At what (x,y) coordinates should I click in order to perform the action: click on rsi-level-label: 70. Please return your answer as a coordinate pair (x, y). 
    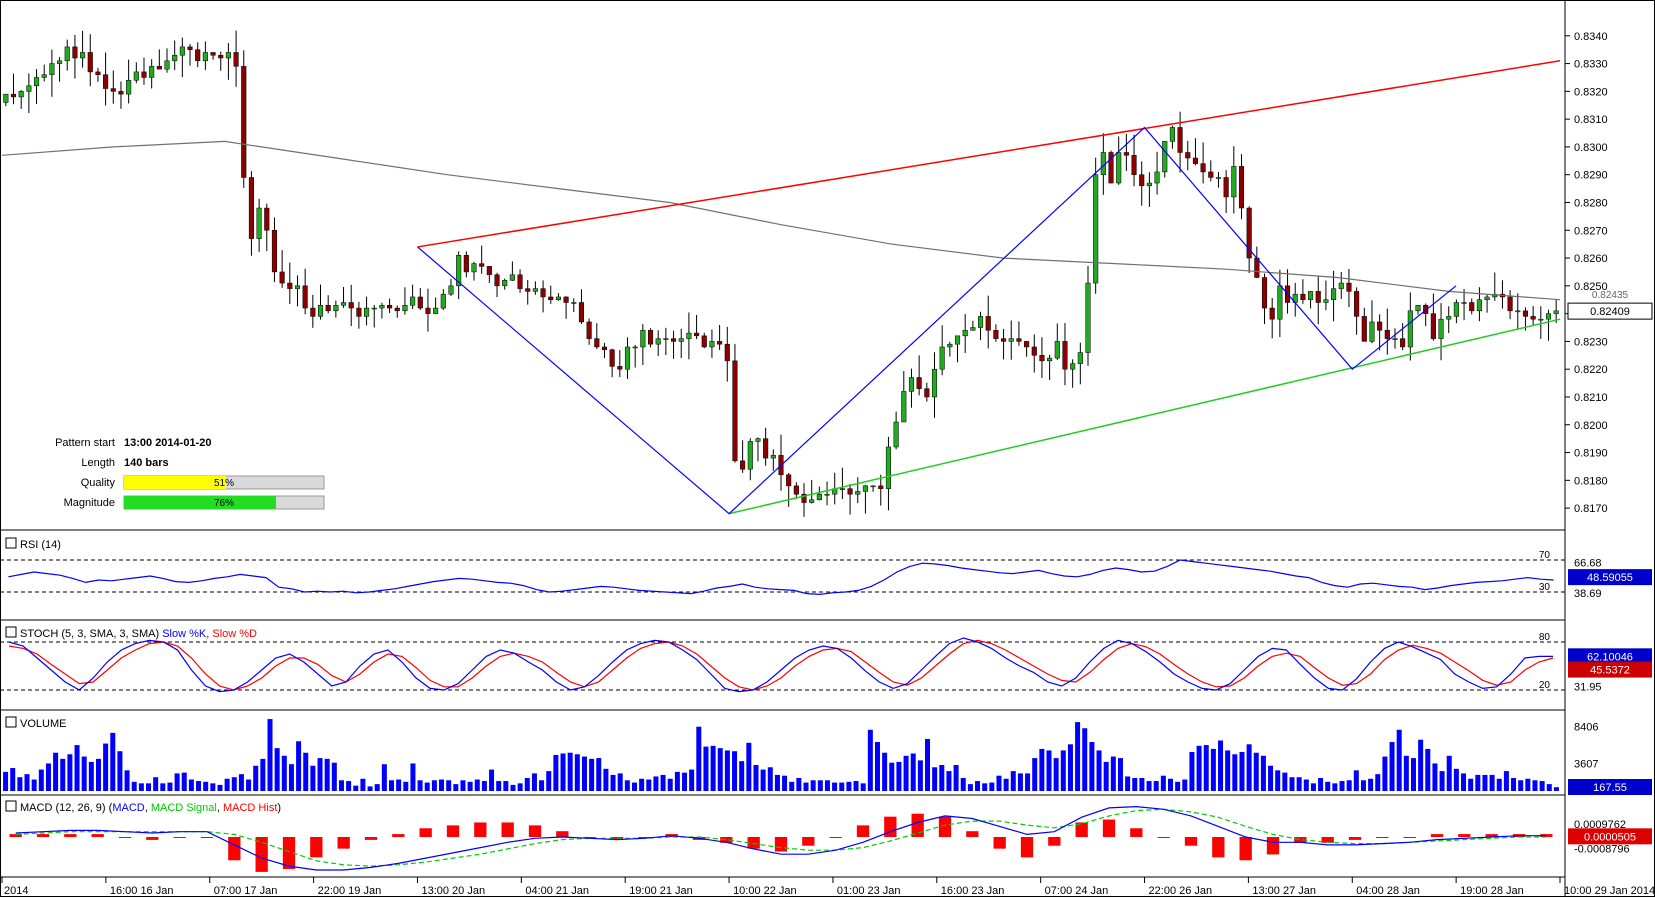
    Looking at the image, I should click on (1545, 555).